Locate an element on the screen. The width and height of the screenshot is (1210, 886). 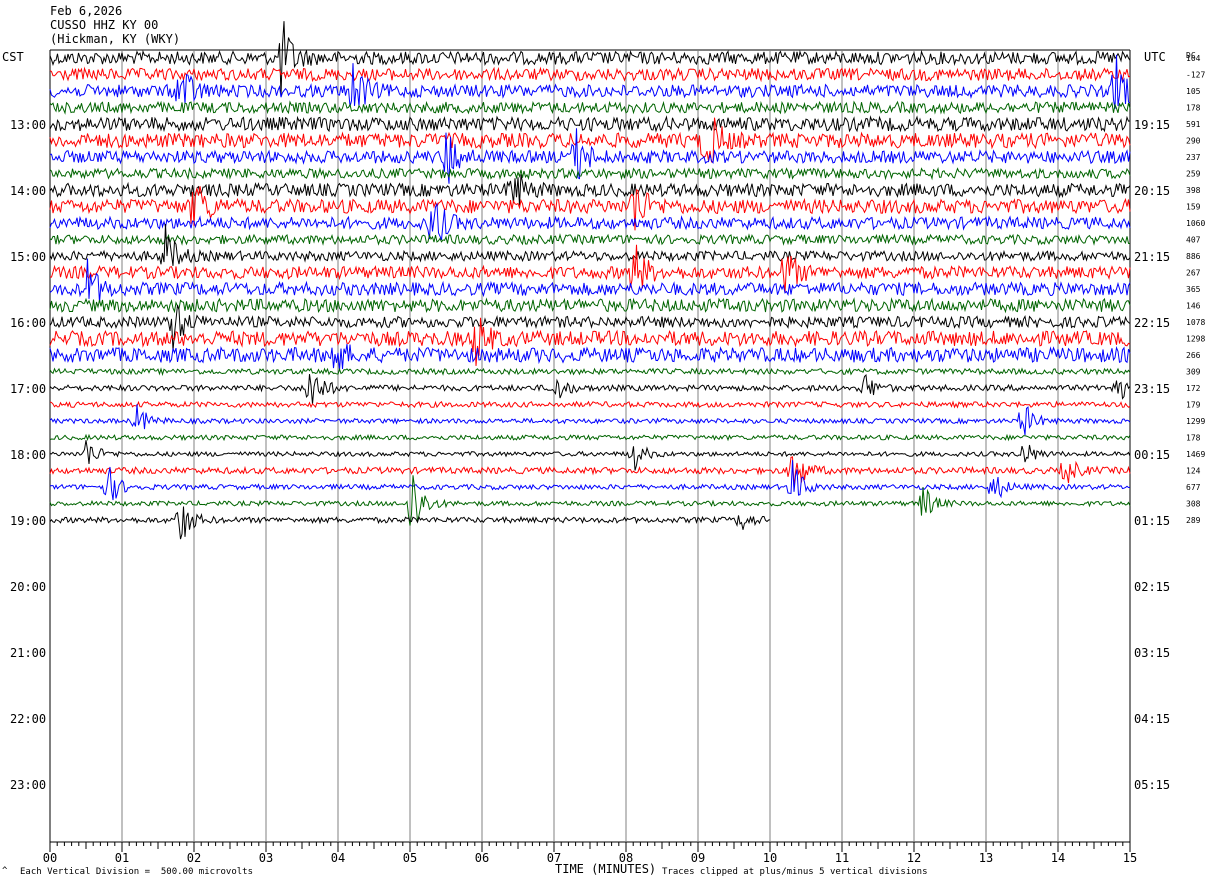
dc-offset-label: 886 is located at coordinates (1193, 256).